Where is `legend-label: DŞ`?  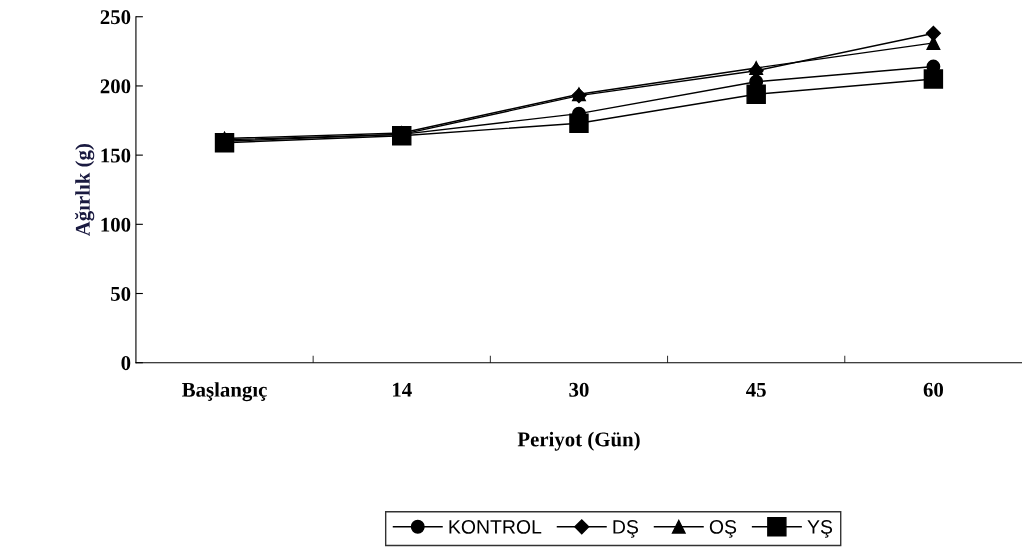 legend-label: DŞ is located at coordinates (626, 529).